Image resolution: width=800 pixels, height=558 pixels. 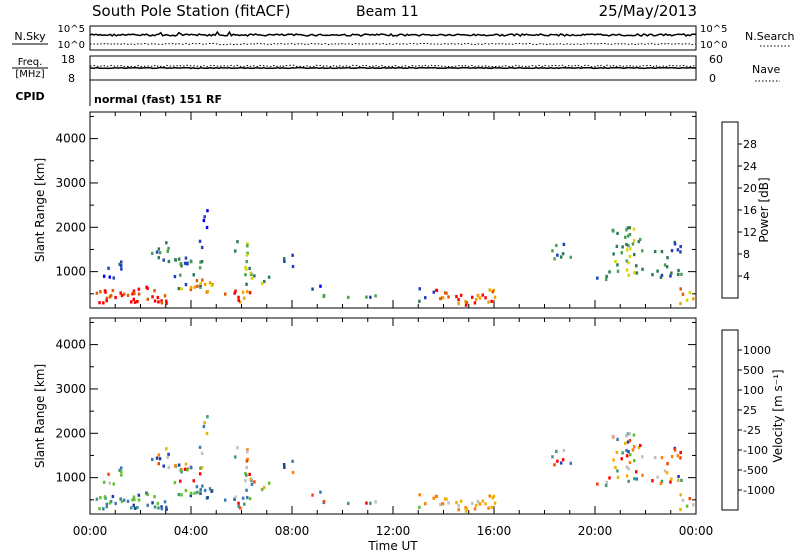 What do you see at coordinates (750, 210) in the screenshot?
I see `power-colorbar-label: 16` at bounding box center [750, 210].